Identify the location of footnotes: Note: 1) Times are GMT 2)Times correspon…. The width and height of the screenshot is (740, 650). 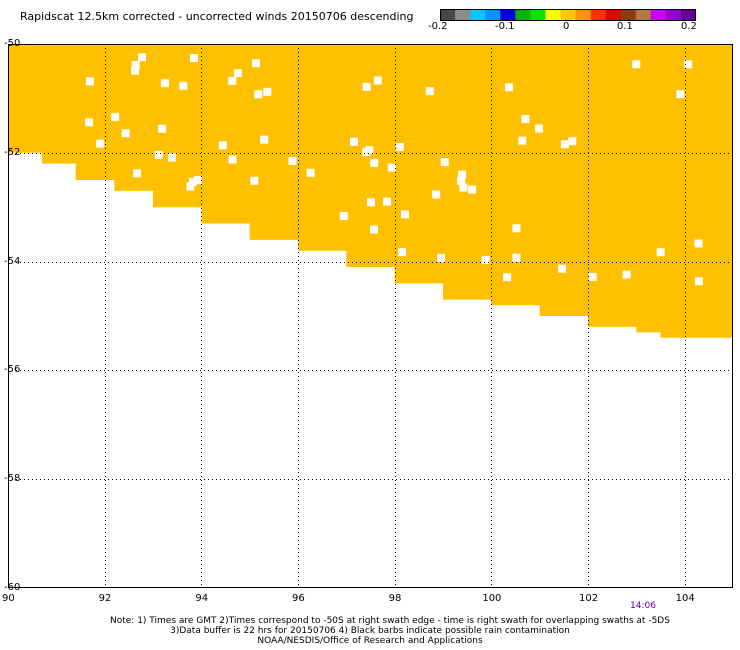
(370, 631).